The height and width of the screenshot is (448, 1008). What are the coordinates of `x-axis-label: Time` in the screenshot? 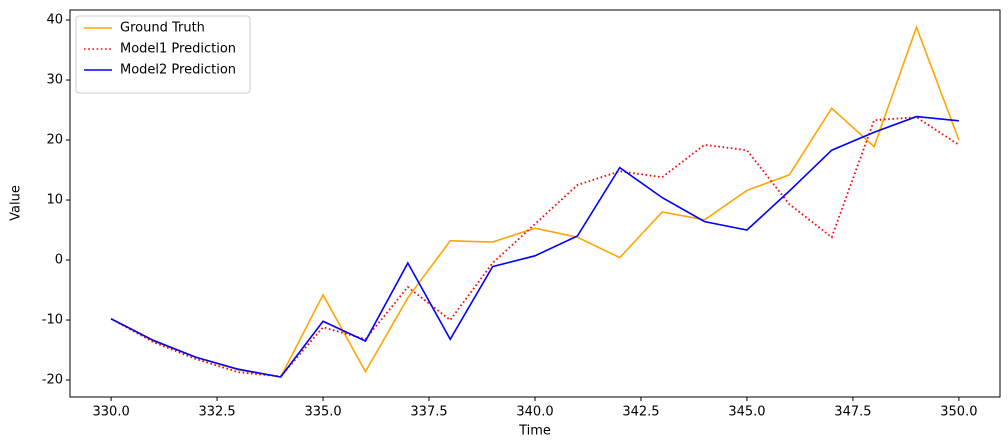 It's located at (534, 431).